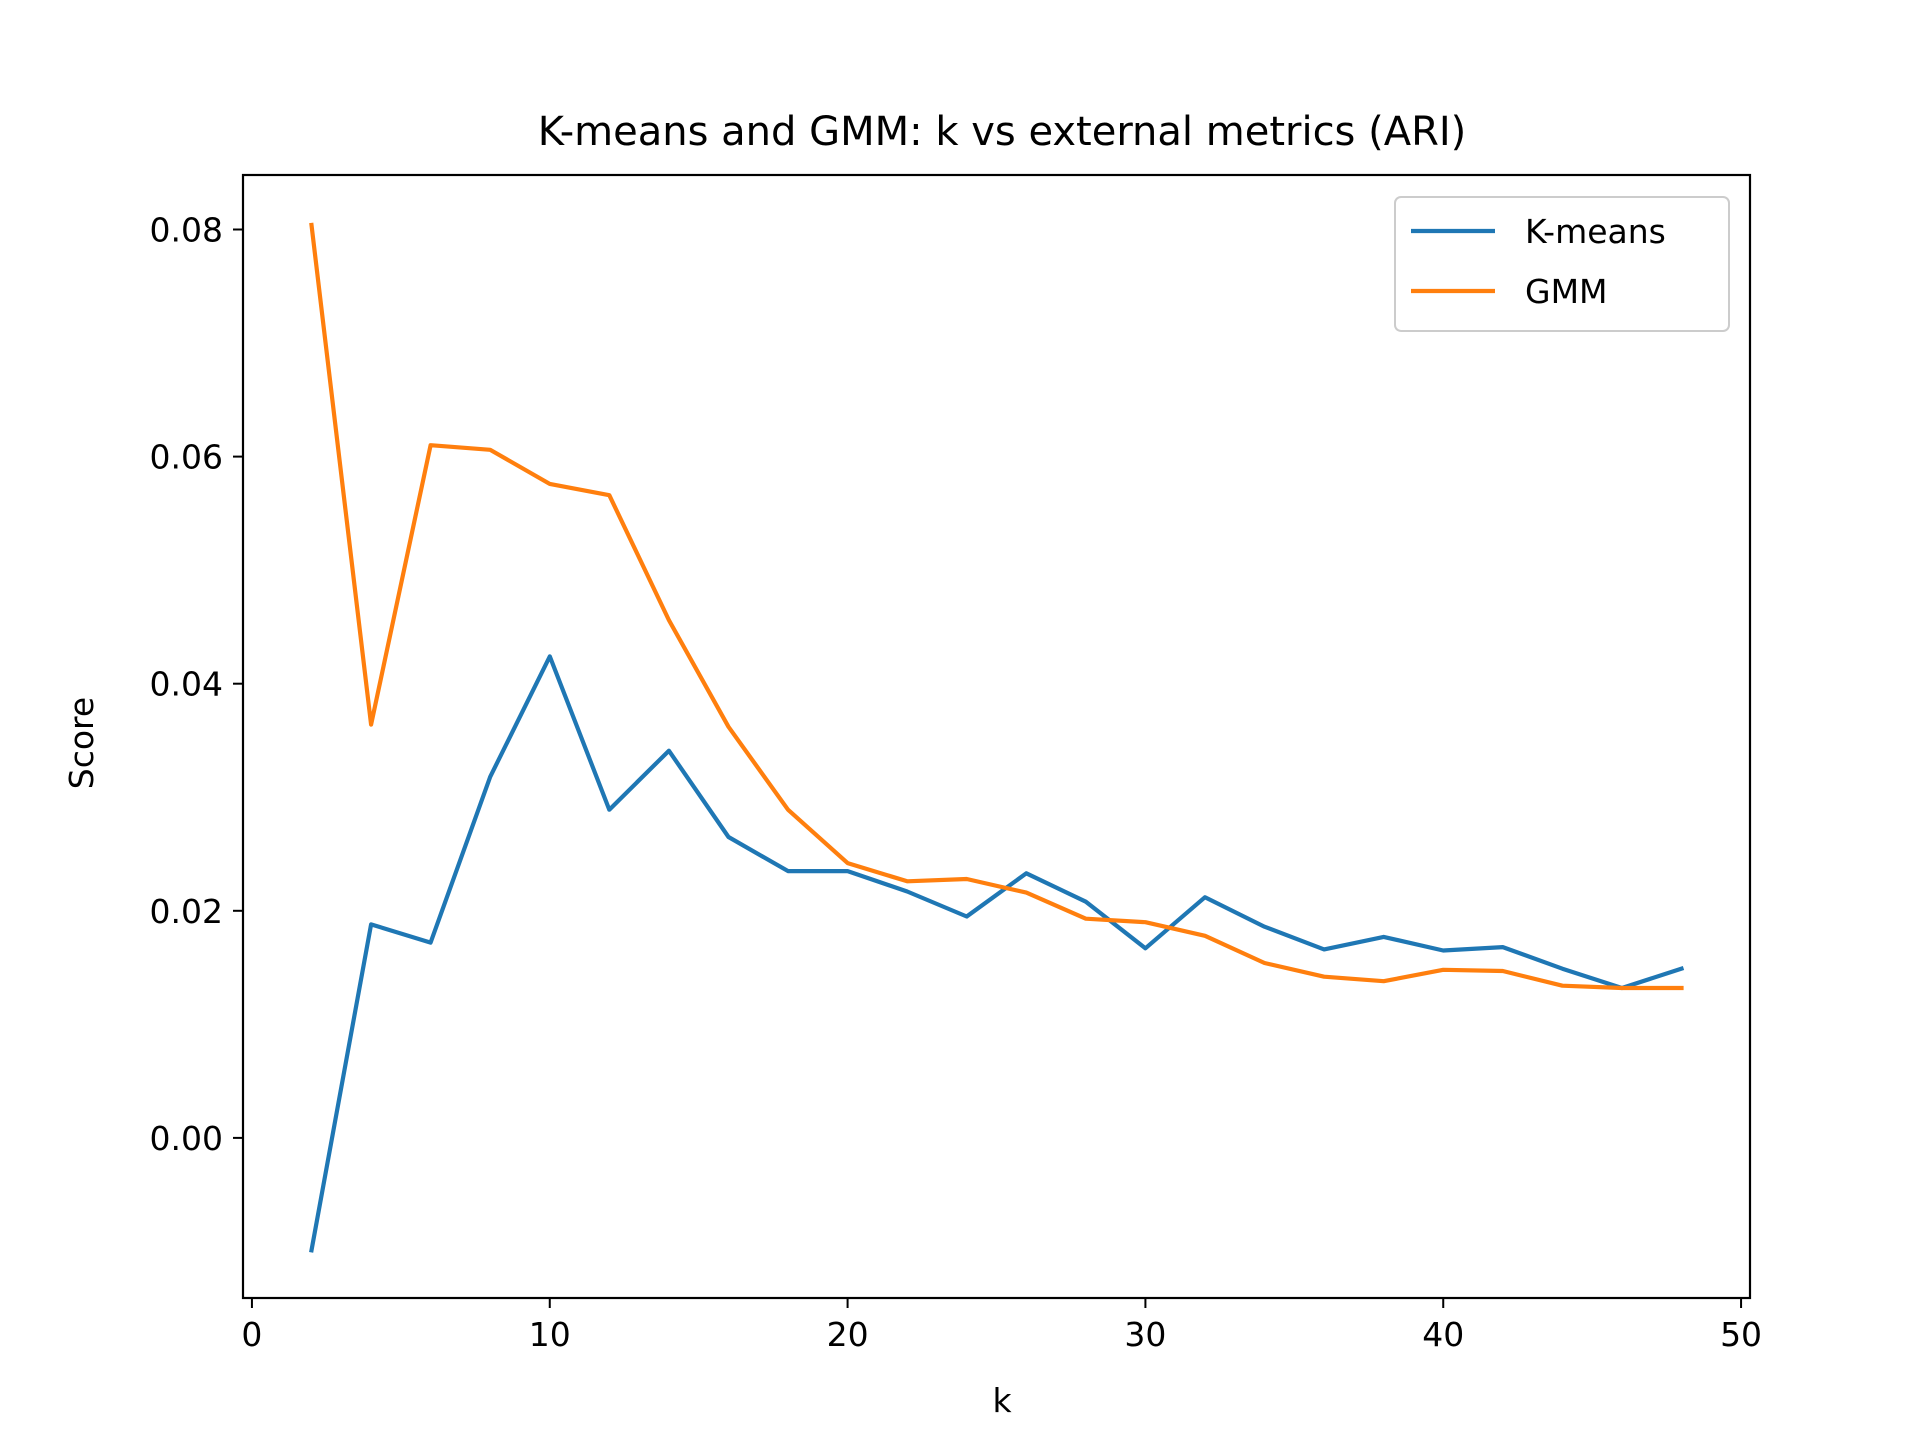  Describe the element at coordinates (1566, 291) in the screenshot. I see `legend-label-gmm: GMM` at that location.